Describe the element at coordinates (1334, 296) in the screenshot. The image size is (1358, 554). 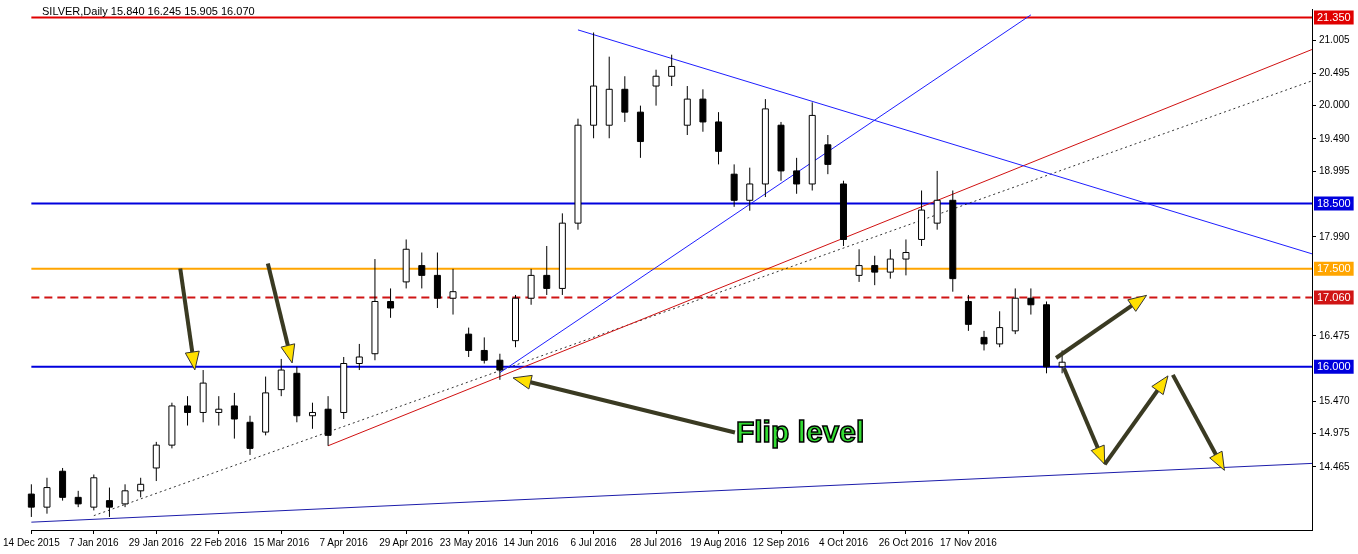
I see `ref-line-label: 17.060` at that location.